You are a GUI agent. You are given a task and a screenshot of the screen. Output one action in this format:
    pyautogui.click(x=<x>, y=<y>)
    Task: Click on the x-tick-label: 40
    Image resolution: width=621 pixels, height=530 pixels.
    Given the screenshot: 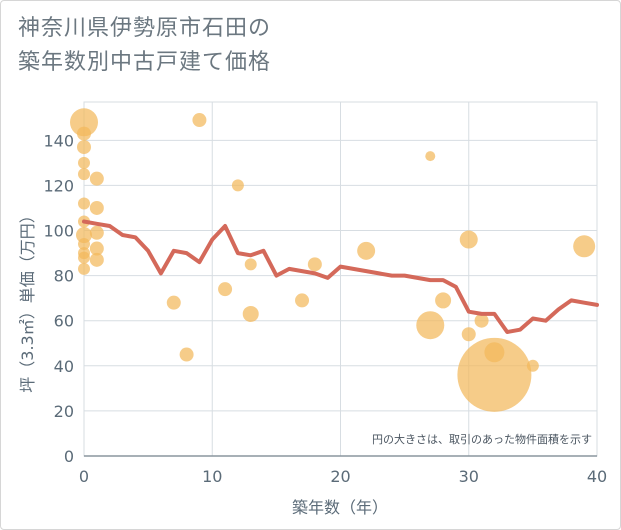 What is the action you would take?
    pyautogui.click(x=597, y=476)
    